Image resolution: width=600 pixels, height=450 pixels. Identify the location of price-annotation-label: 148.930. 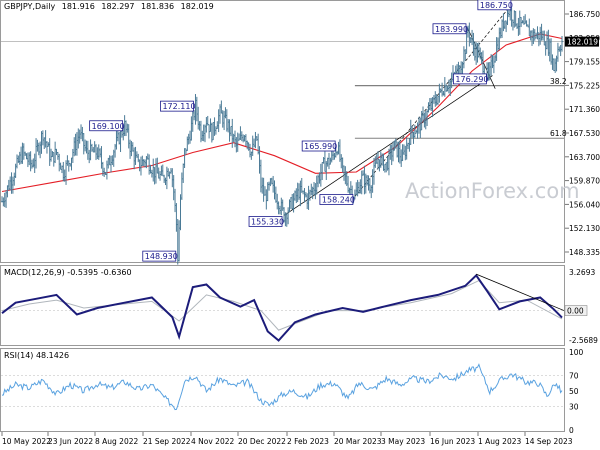
(161, 256).